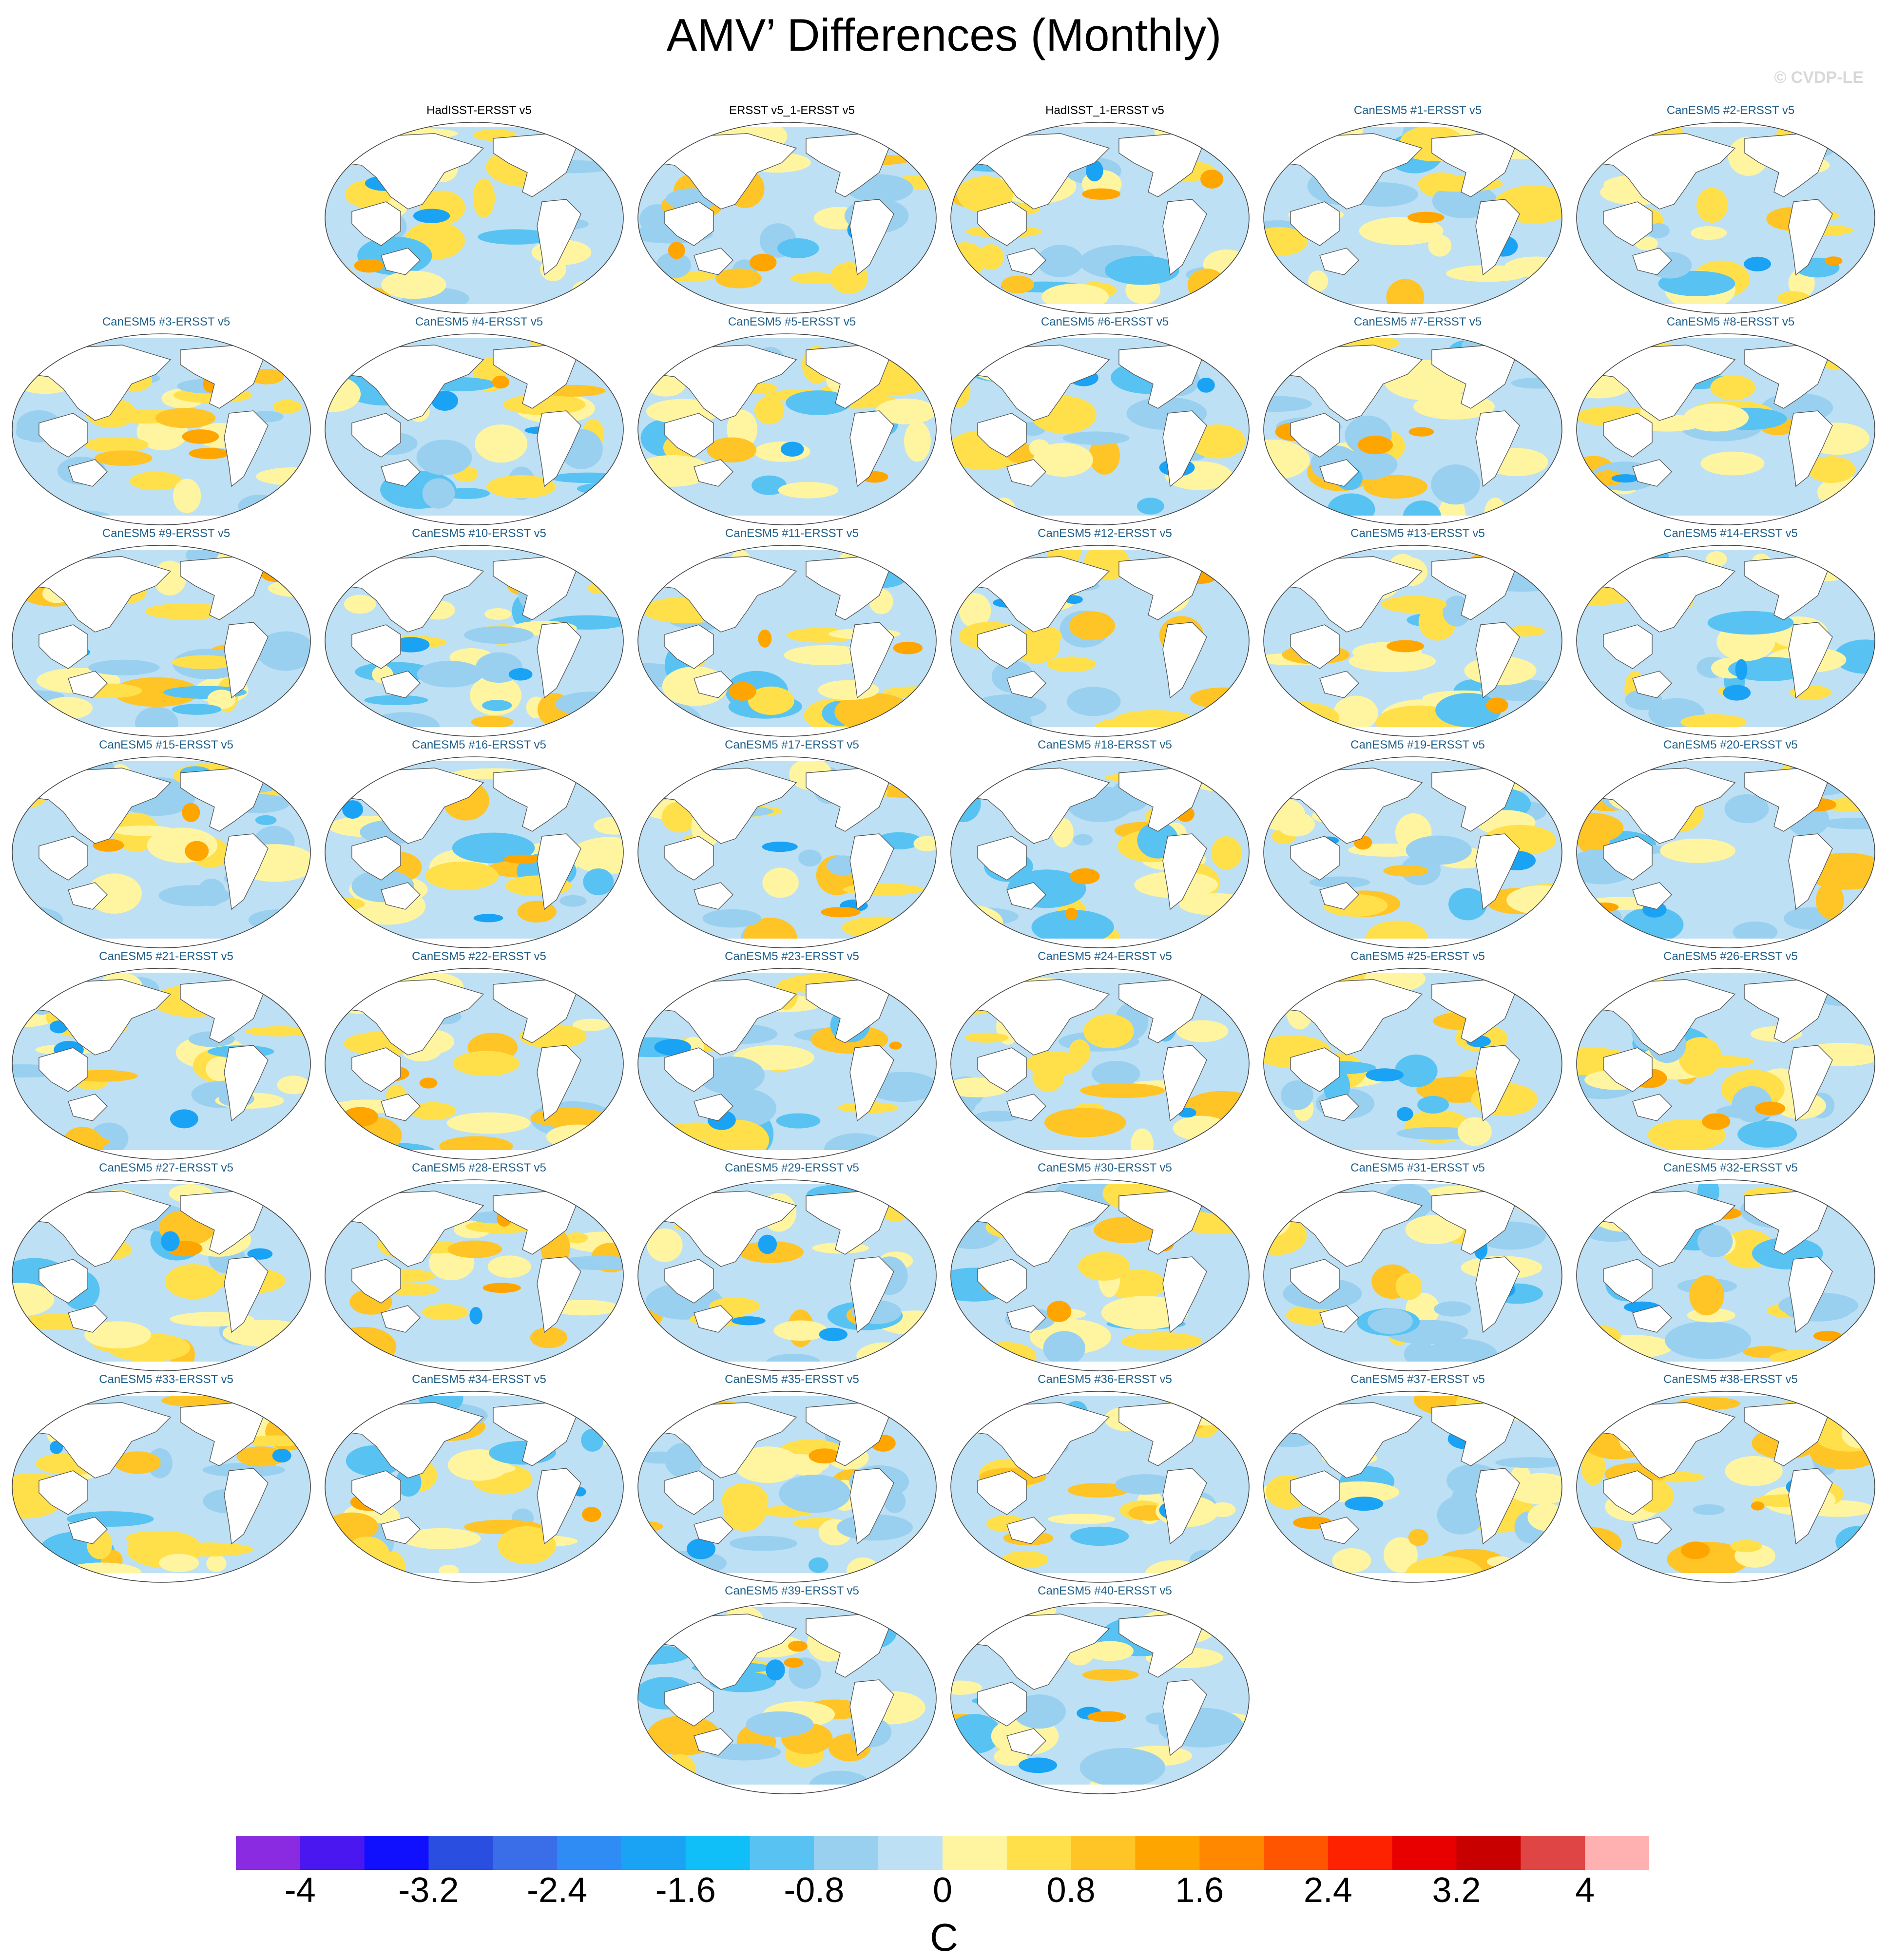 Image resolution: width=1888 pixels, height=1960 pixels. Describe the element at coordinates (166, 1167) in the screenshot. I see `panel-title: CanESM5 #27-ERSST v5` at that location.